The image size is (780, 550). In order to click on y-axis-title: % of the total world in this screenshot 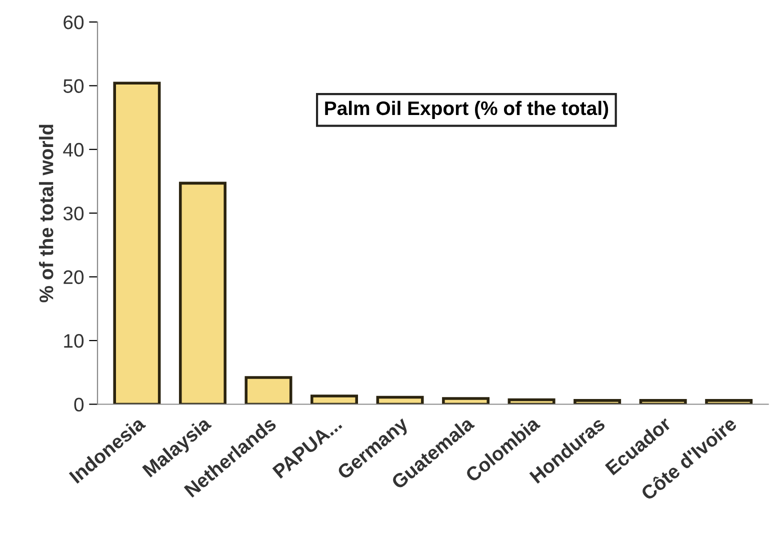, I will do `click(46, 213)`.